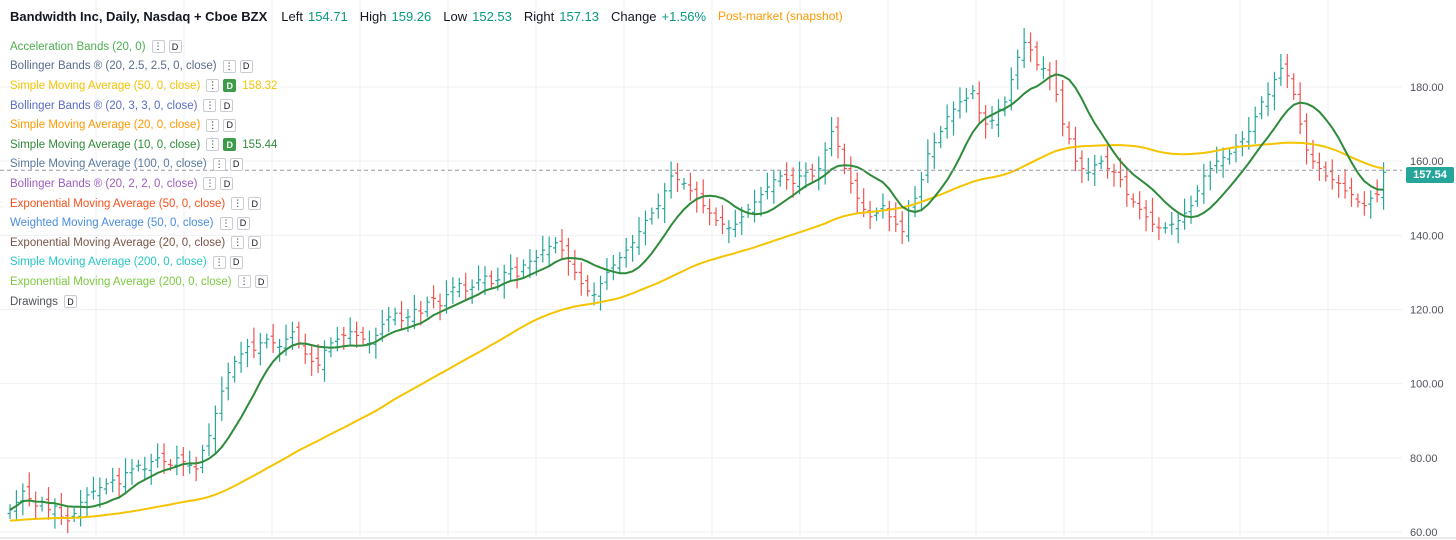 This screenshot has height=540, width=1456. I want to click on indicator-row: Simple Moving Average (200, 0, close) ⋮ D, so click(143, 263).